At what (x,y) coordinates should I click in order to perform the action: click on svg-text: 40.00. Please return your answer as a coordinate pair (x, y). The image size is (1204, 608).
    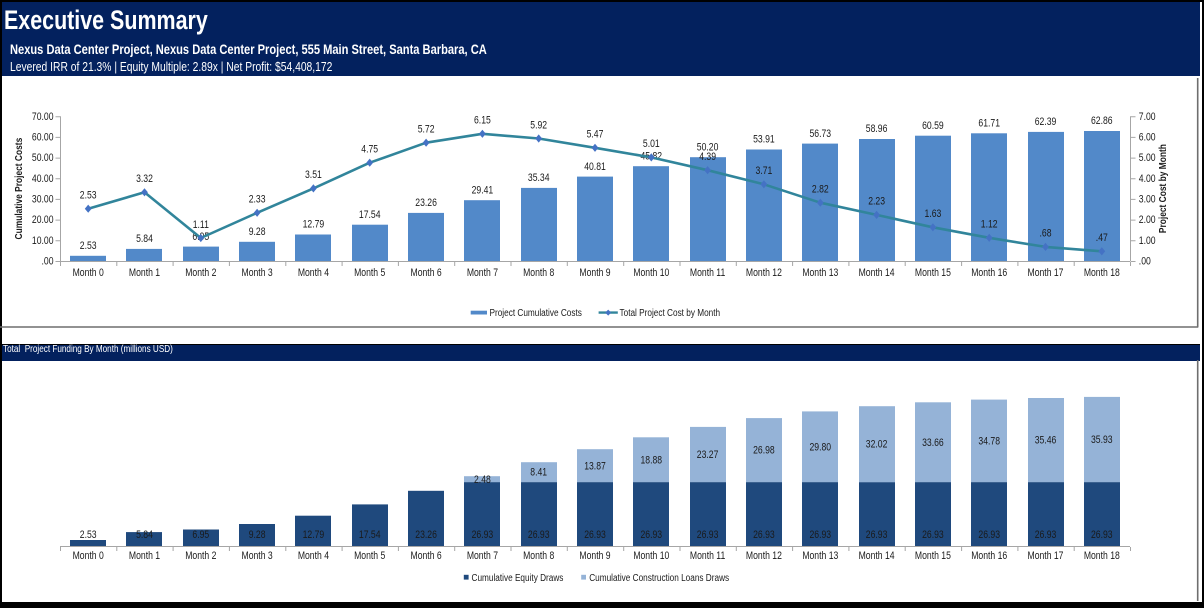
    Looking at the image, I should click on (43, 179).